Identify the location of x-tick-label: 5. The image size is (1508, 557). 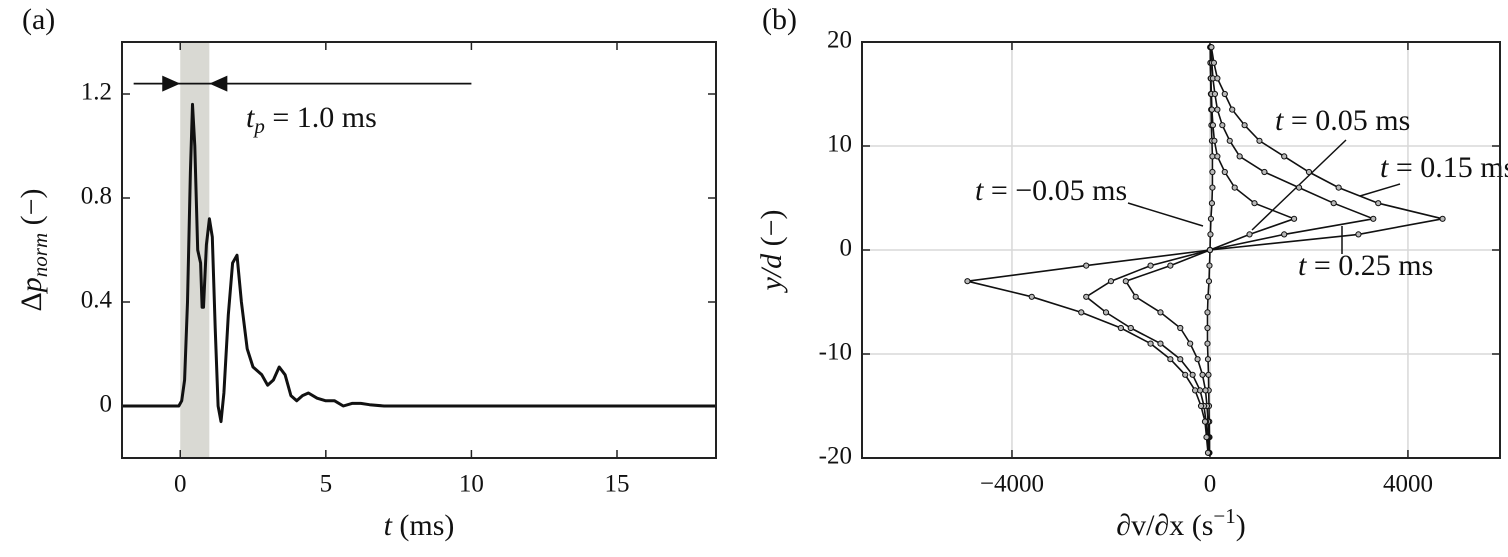
(326, 484).